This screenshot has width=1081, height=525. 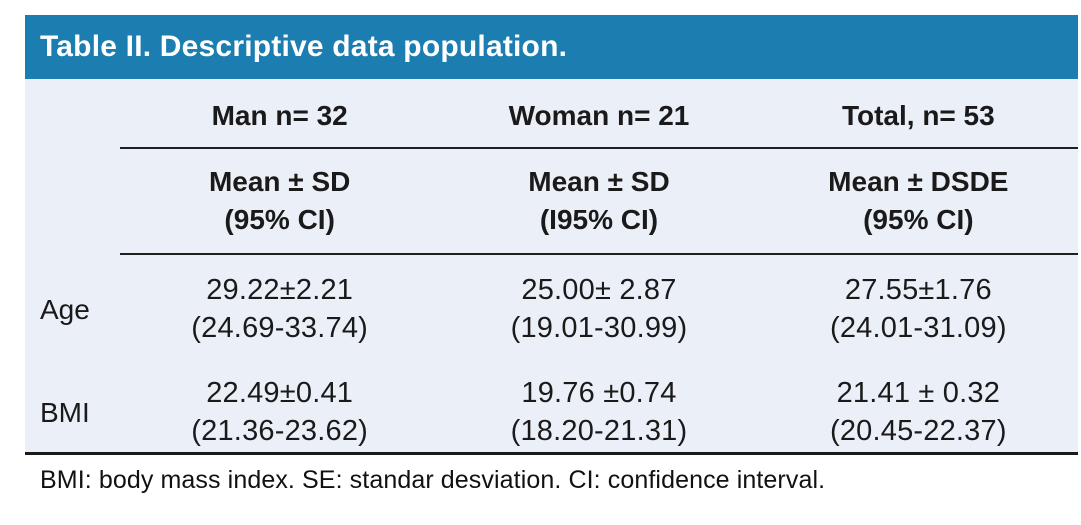 What do you see at coordinates (280, 431) in the screenshot?
I see `ci-value: (21.36-23.62)` at bounding box center [280, 431].